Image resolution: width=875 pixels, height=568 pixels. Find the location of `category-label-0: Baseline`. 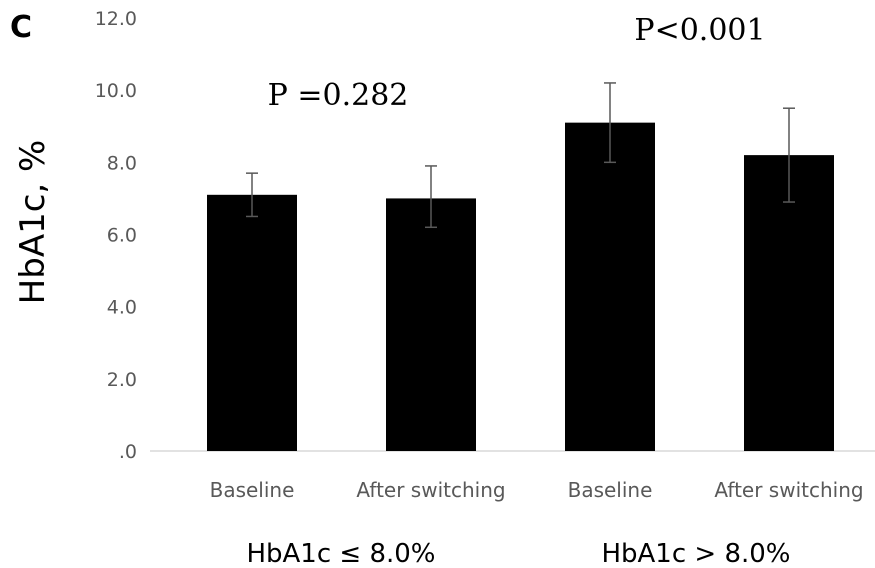

category-label-0: Baseline is located at coordinates (252, 490).